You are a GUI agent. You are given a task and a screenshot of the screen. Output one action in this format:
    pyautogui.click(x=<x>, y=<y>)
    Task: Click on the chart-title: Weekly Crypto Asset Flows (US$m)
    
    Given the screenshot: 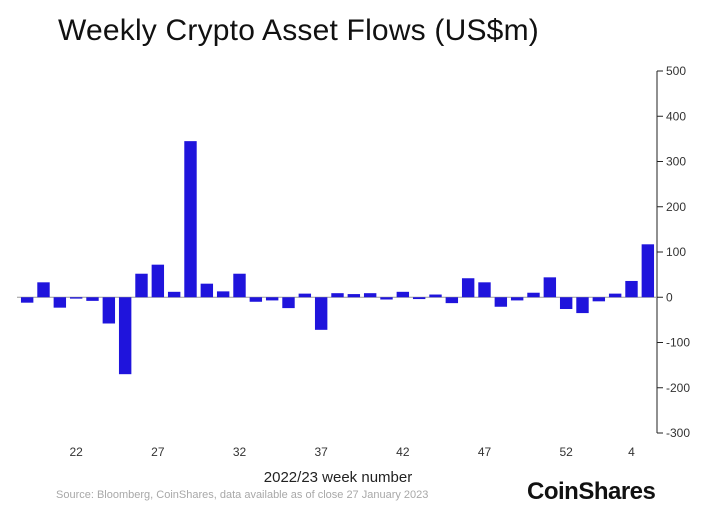 What is the action you would take?
    pyautogui.click(x=298, y=30)
    